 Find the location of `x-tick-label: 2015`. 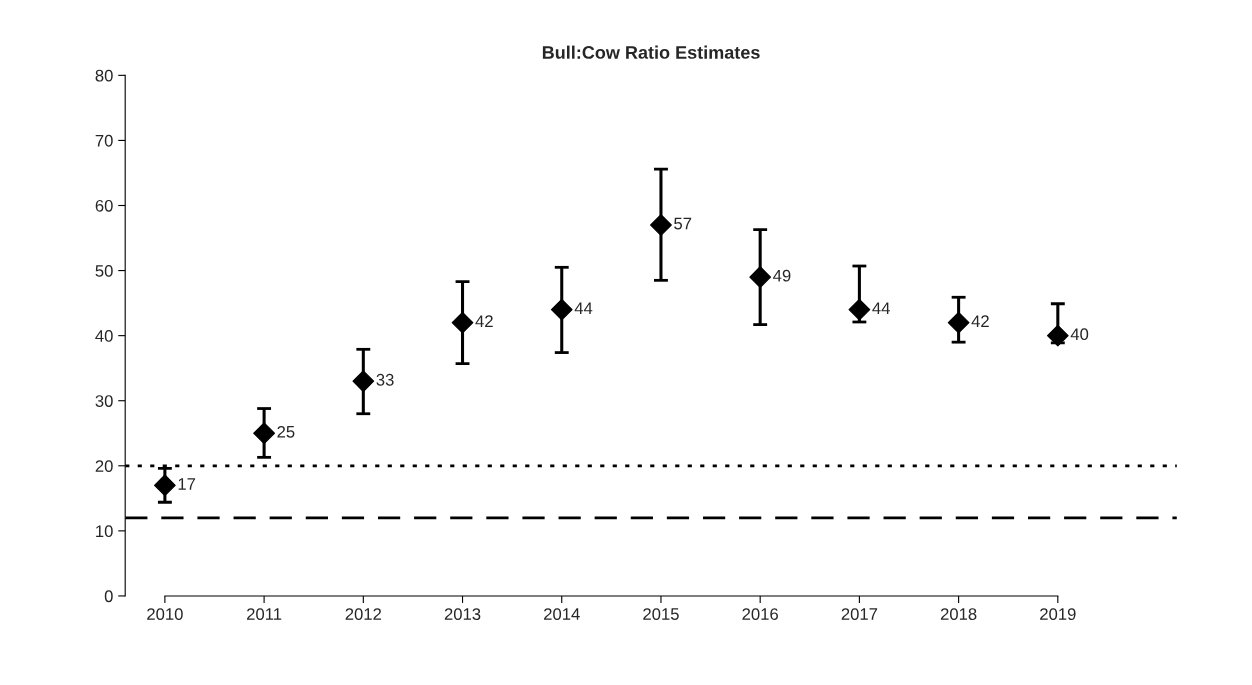

x-tick-label: 2015 is located at coordinates (661, 614).